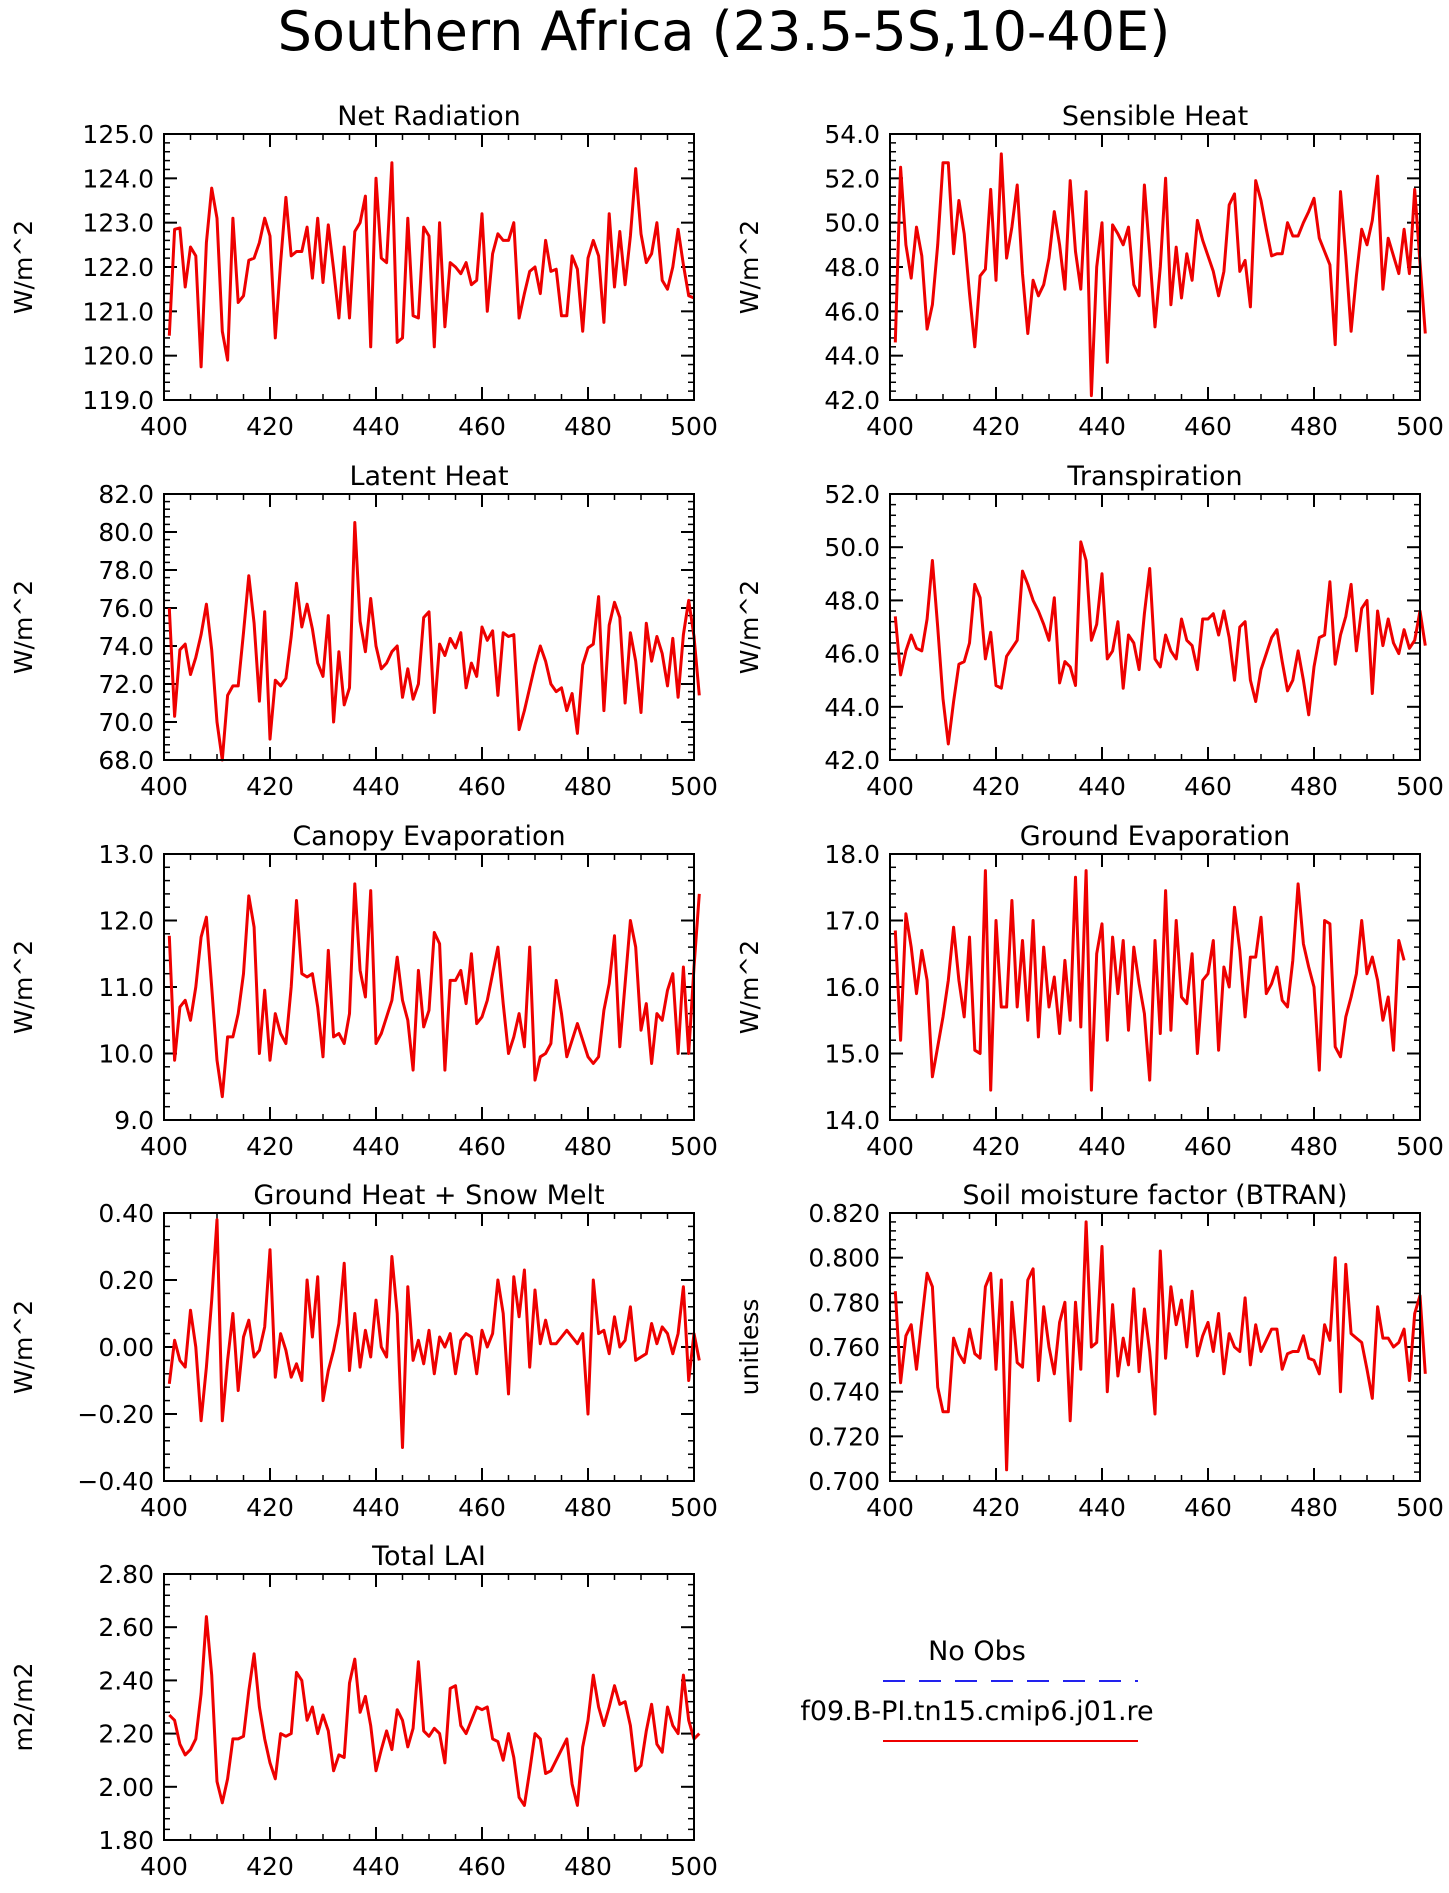  I want to click on panel-title: Canopy Evaporation, so click(428, 836).